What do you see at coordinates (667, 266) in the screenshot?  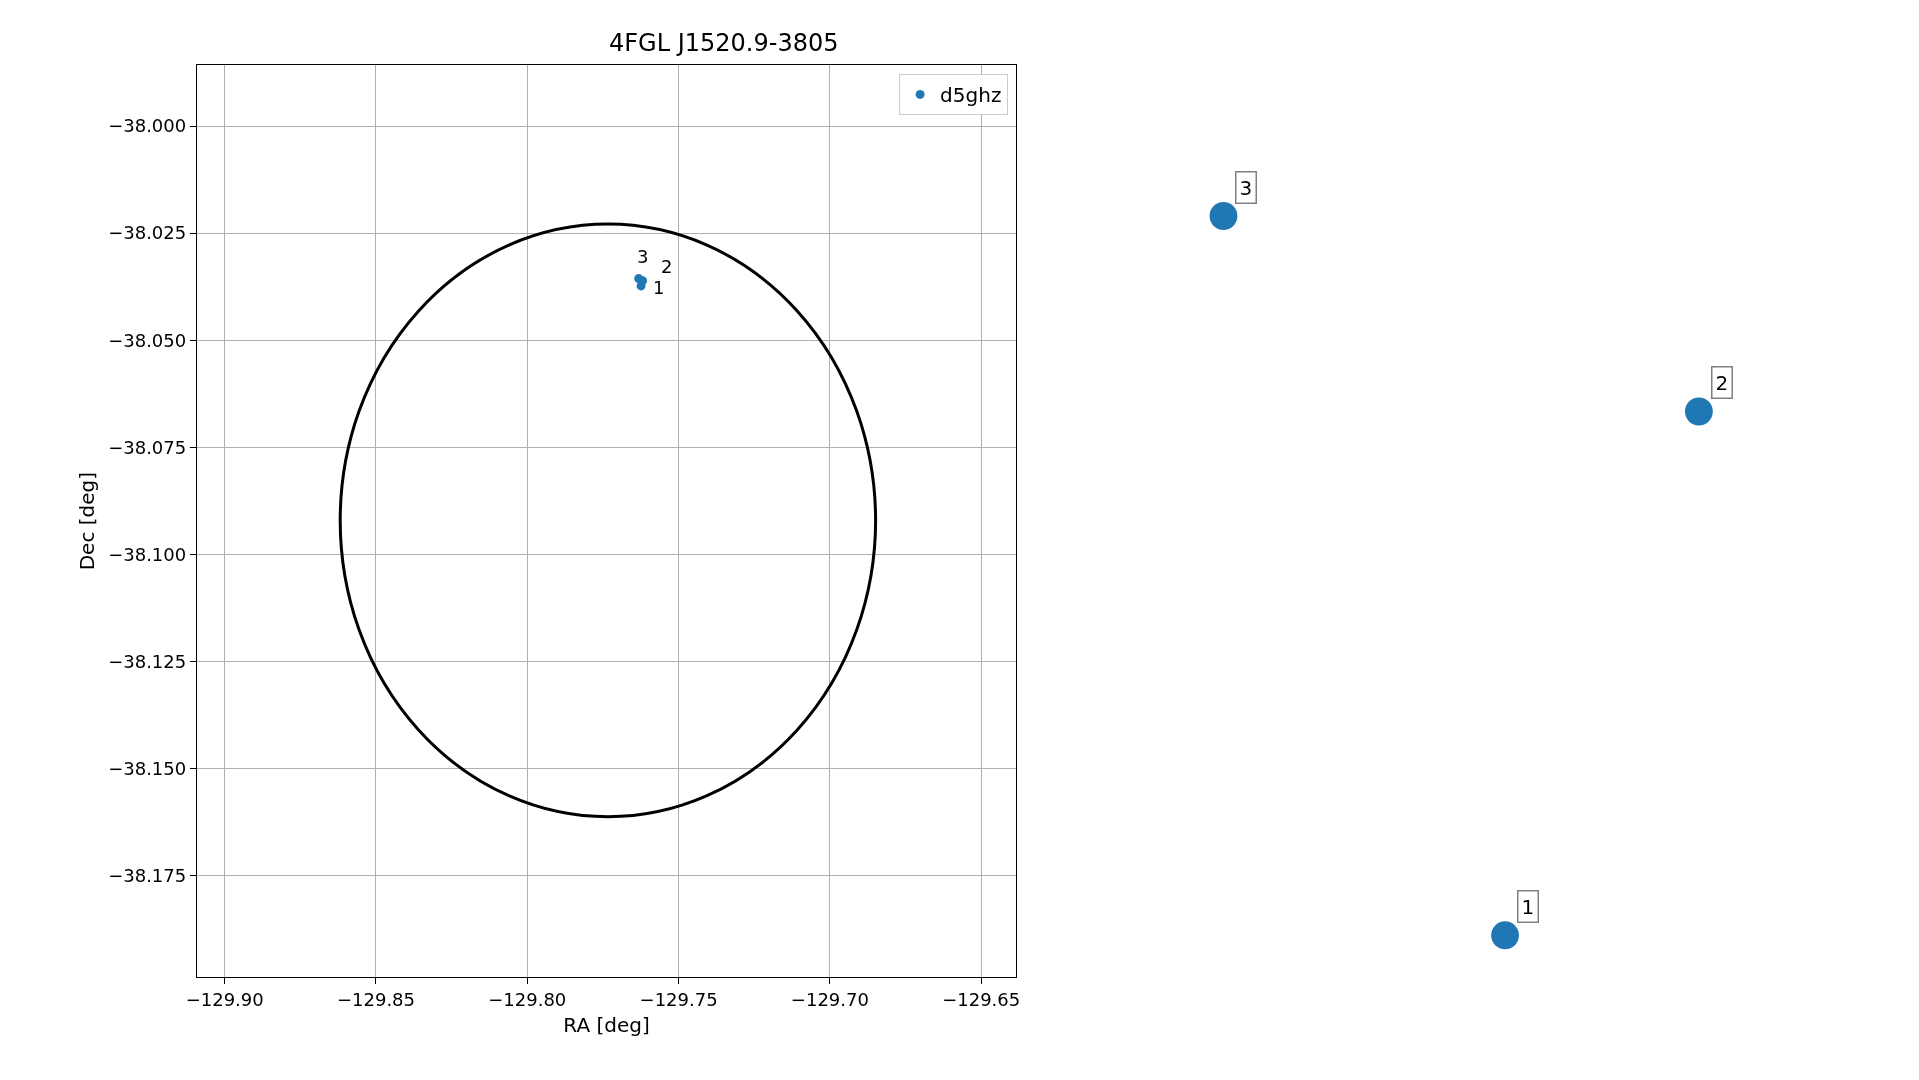 I see `annotation: 2` at bounding box center [667, 266].